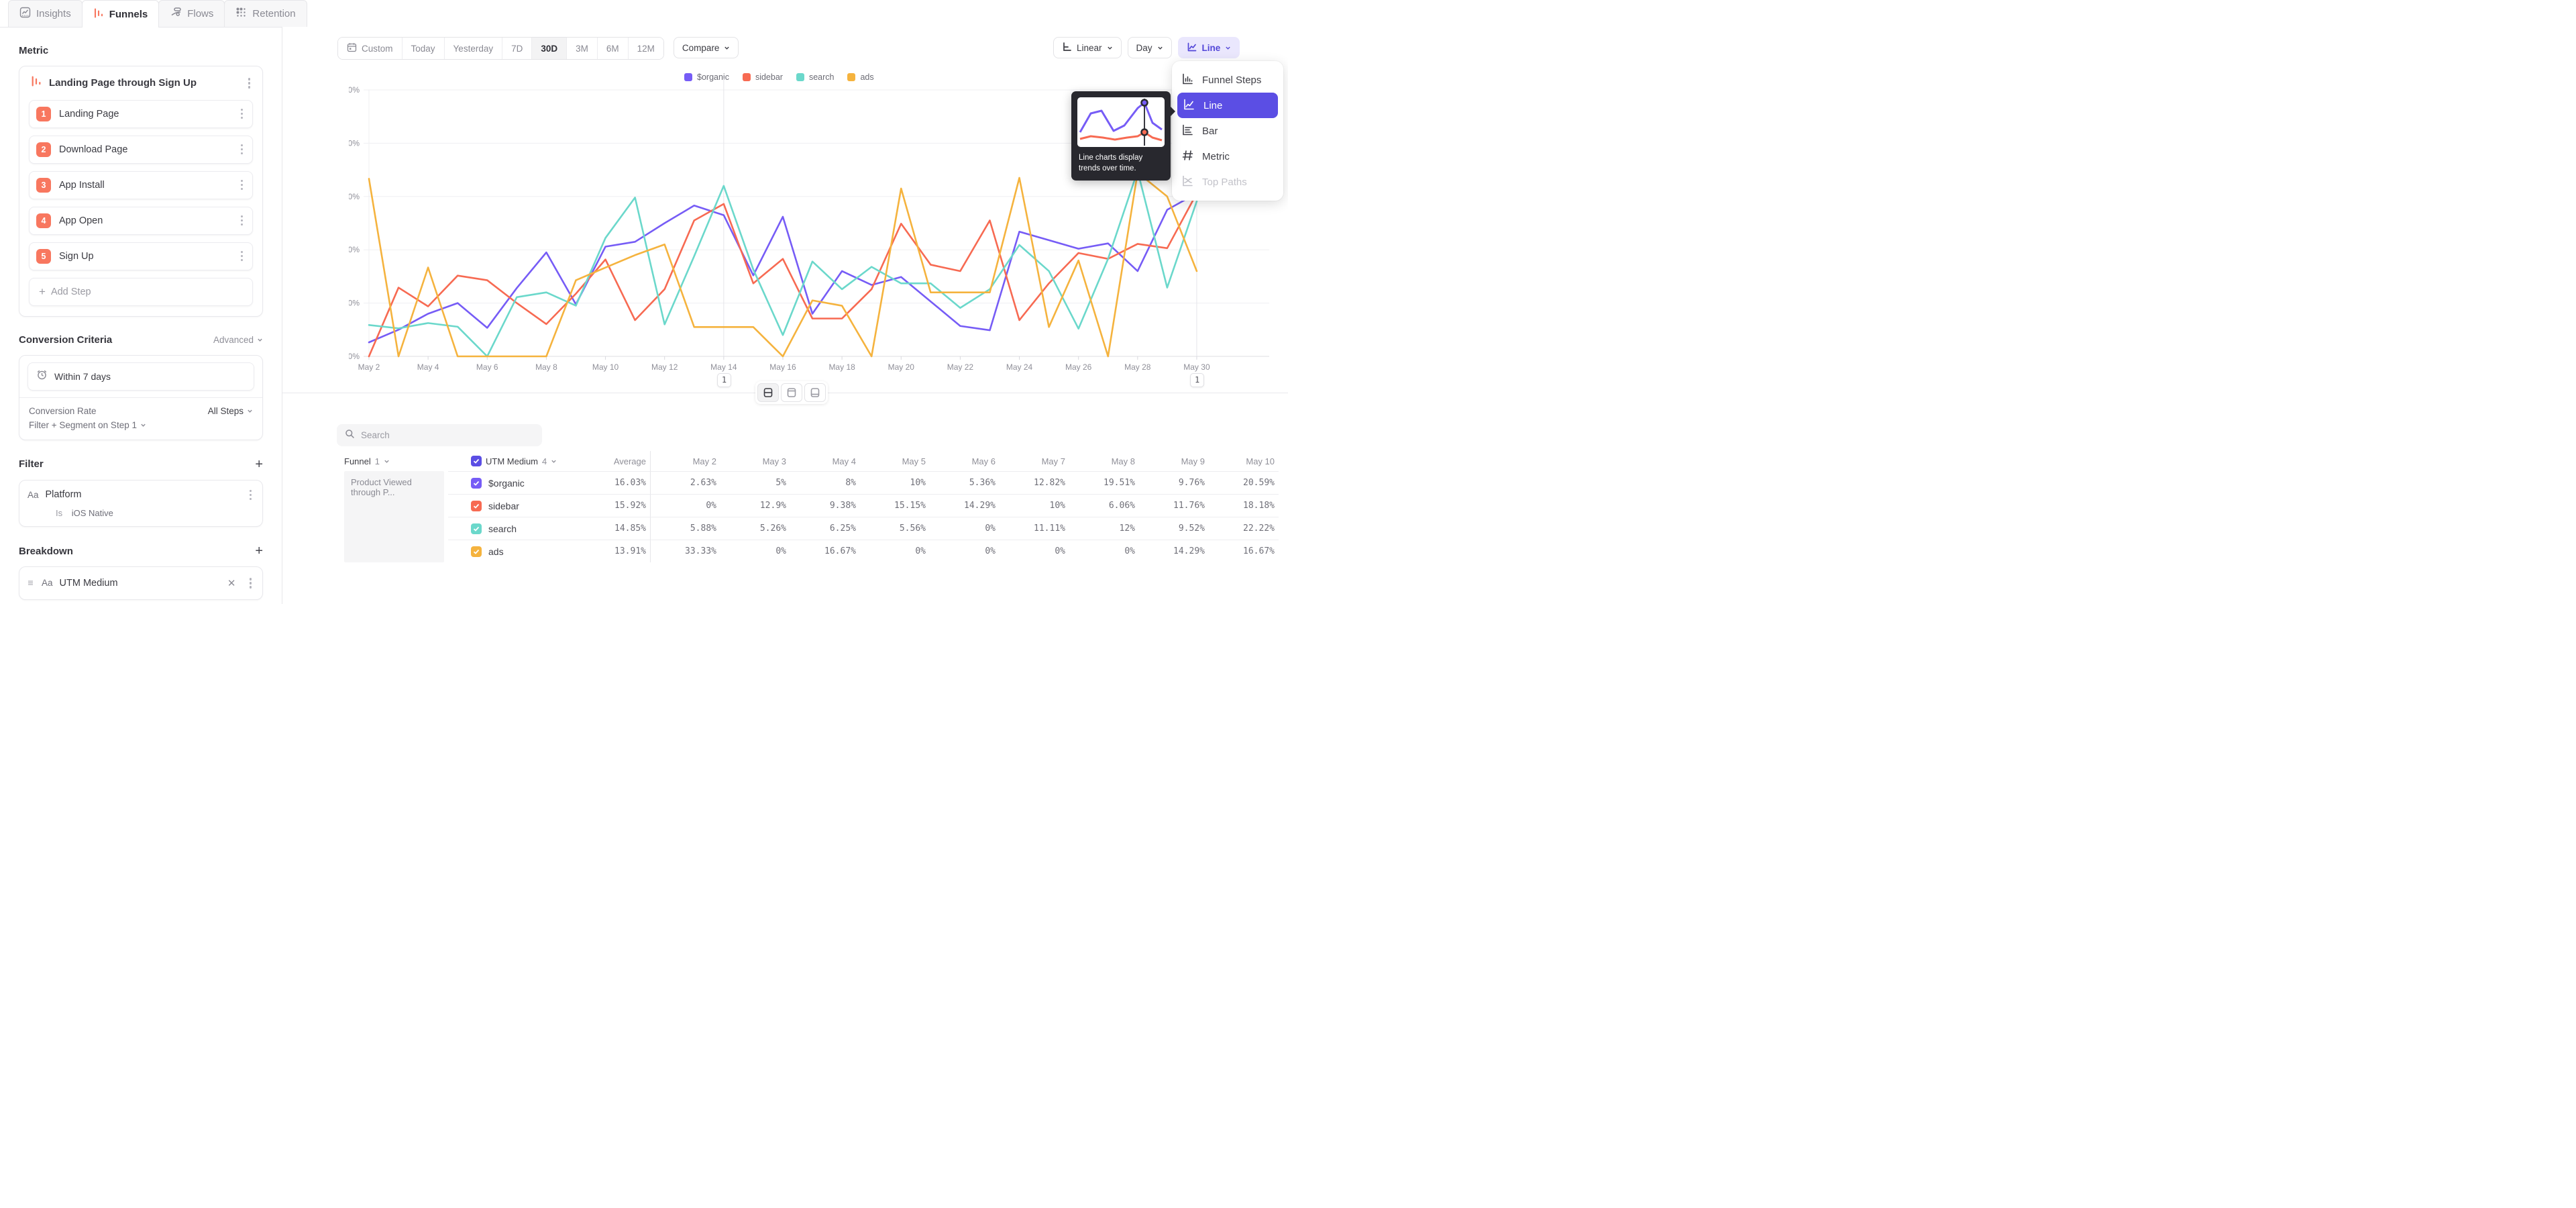 This screenshot has width=2576, height=1208. I want to click on range-7d: 7D, so click(517, 49).